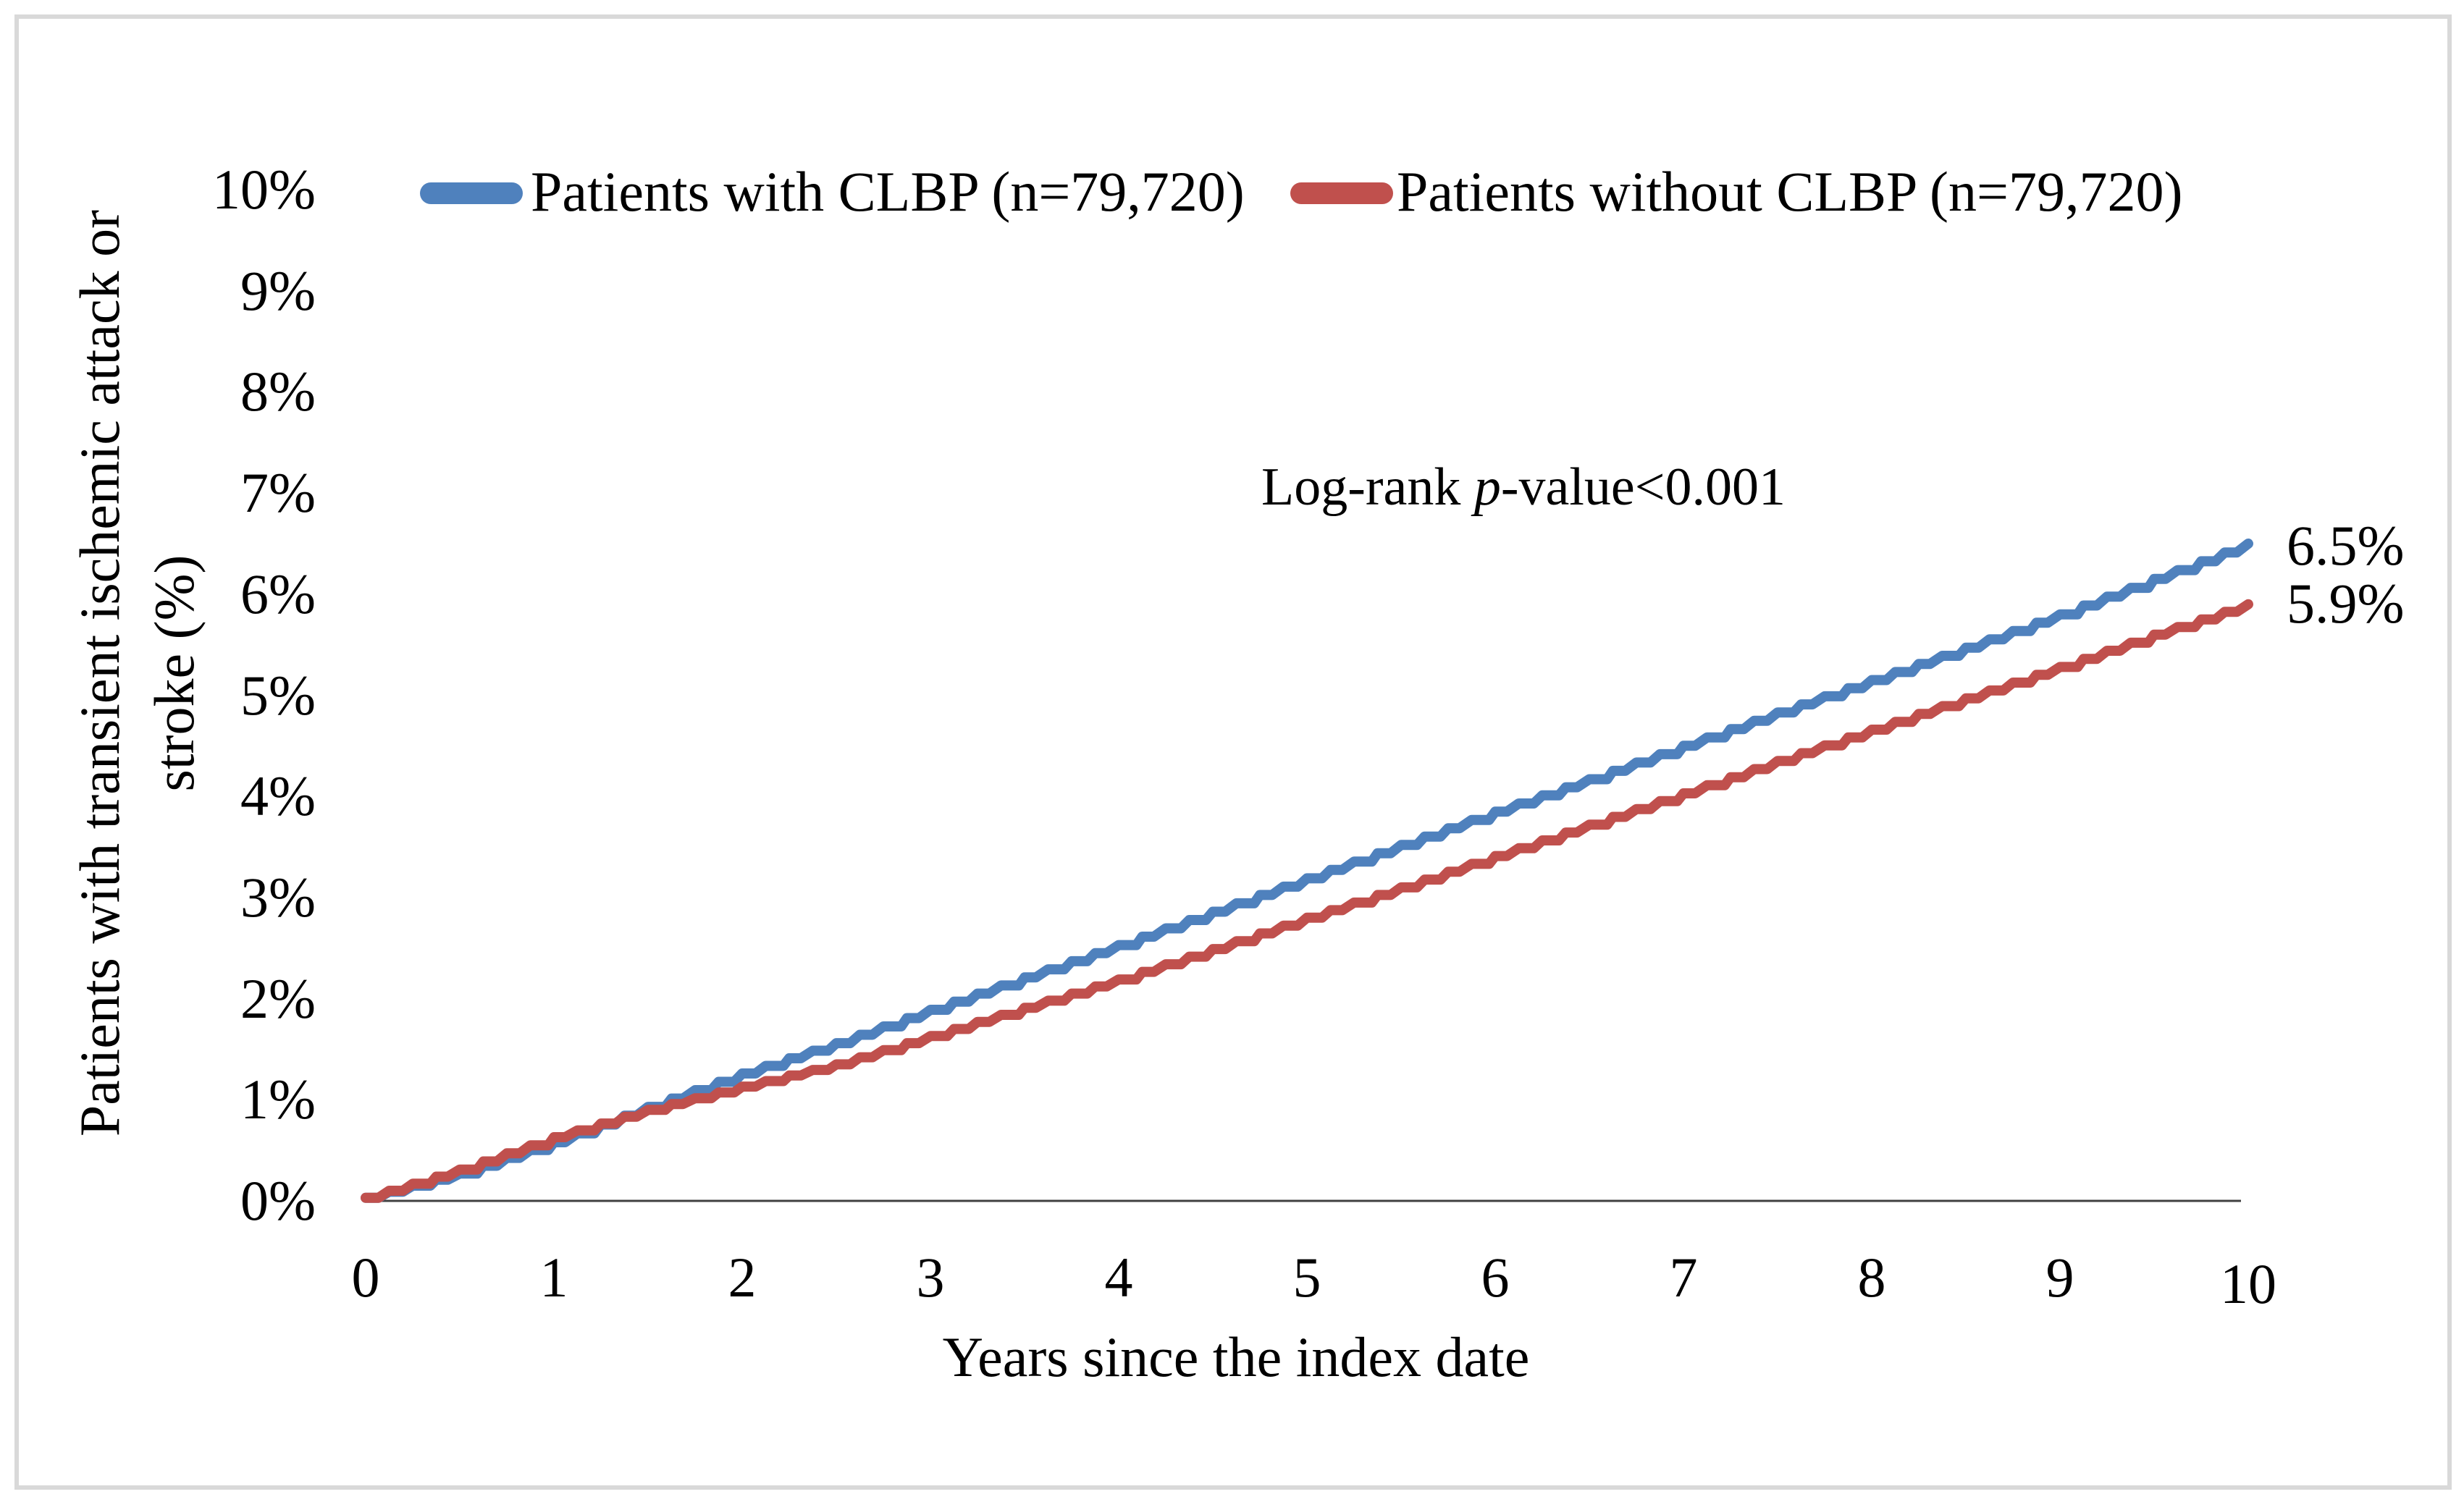  I want to click on x-tick-label-8: 8, so click(1871, 1277).